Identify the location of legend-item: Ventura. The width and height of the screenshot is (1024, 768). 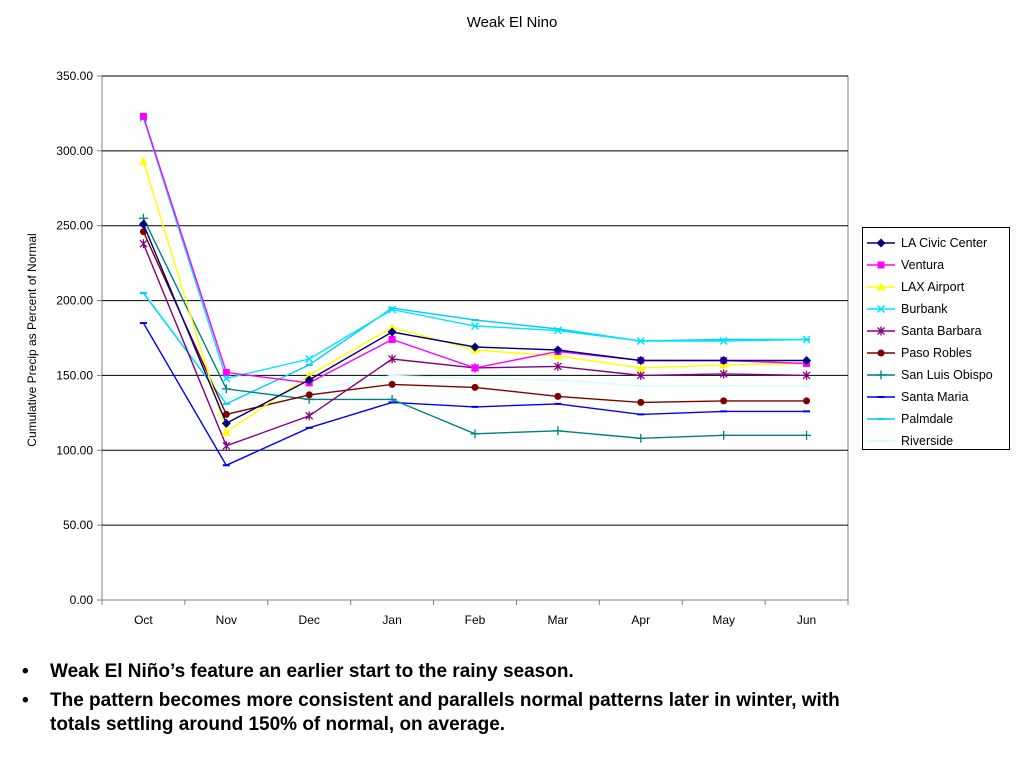
(936, 265).